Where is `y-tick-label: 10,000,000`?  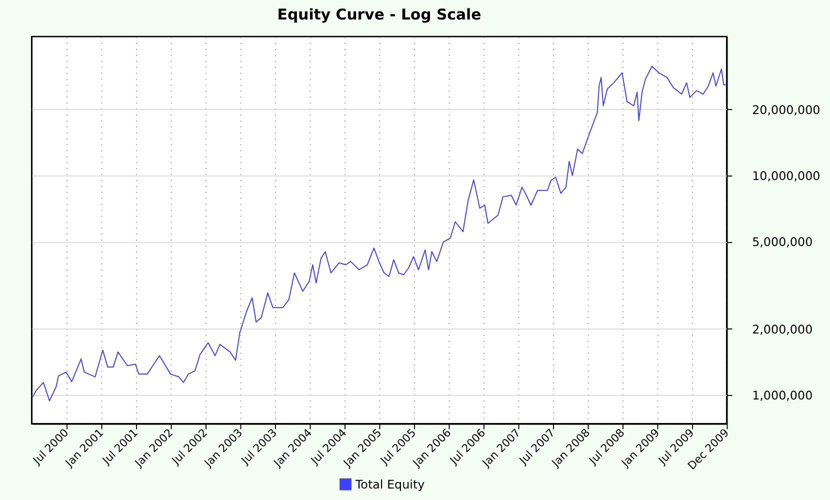 y-tick-label: 10,000,000 is located at coordinates (786, 176).